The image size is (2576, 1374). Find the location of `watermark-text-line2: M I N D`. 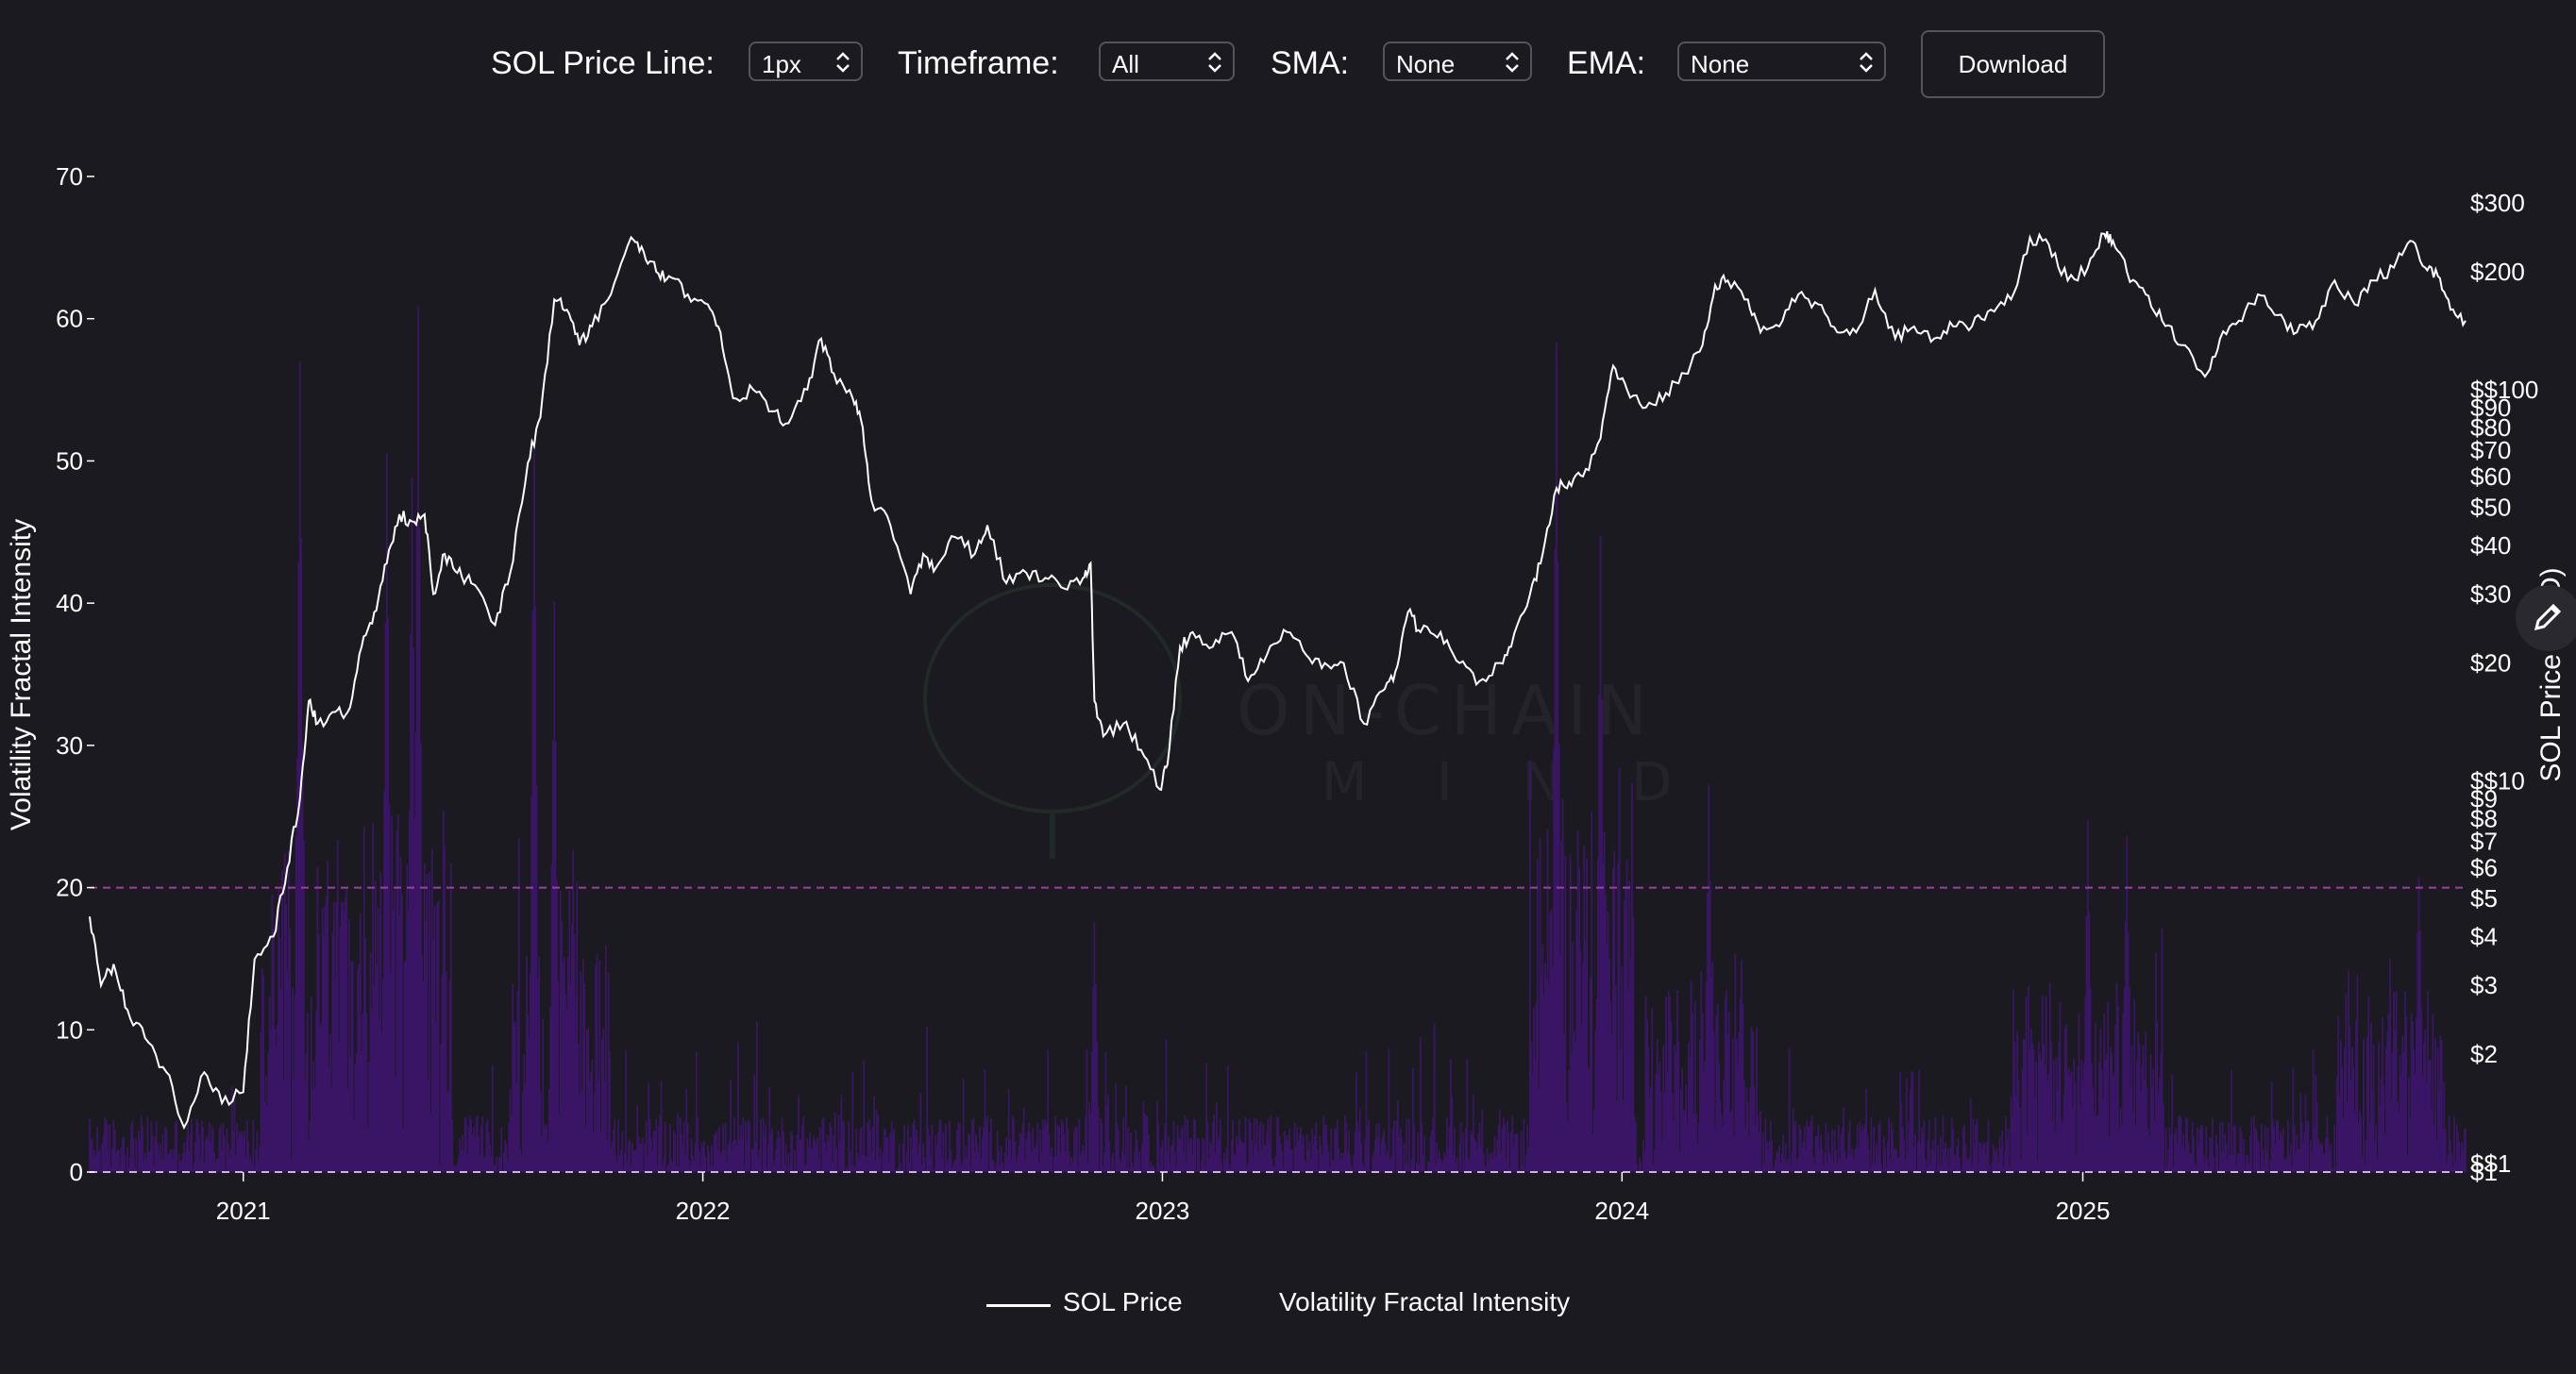

watermark-text-line2: M I N D is located at coordinates (1510, 783).